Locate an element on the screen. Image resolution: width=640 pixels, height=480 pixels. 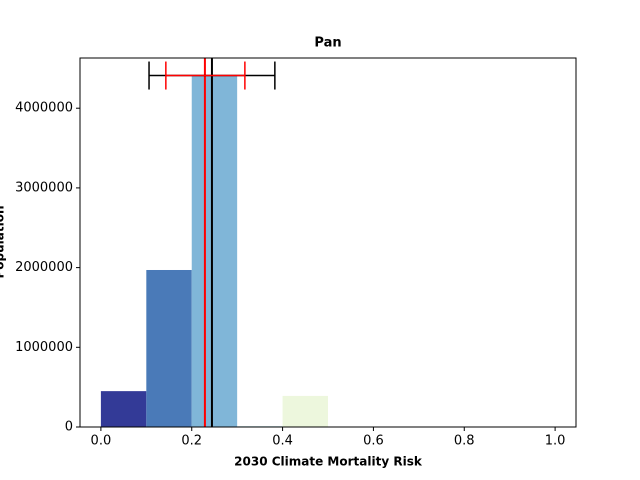
y-axis-label: Population is located at coordinates (3, 241).